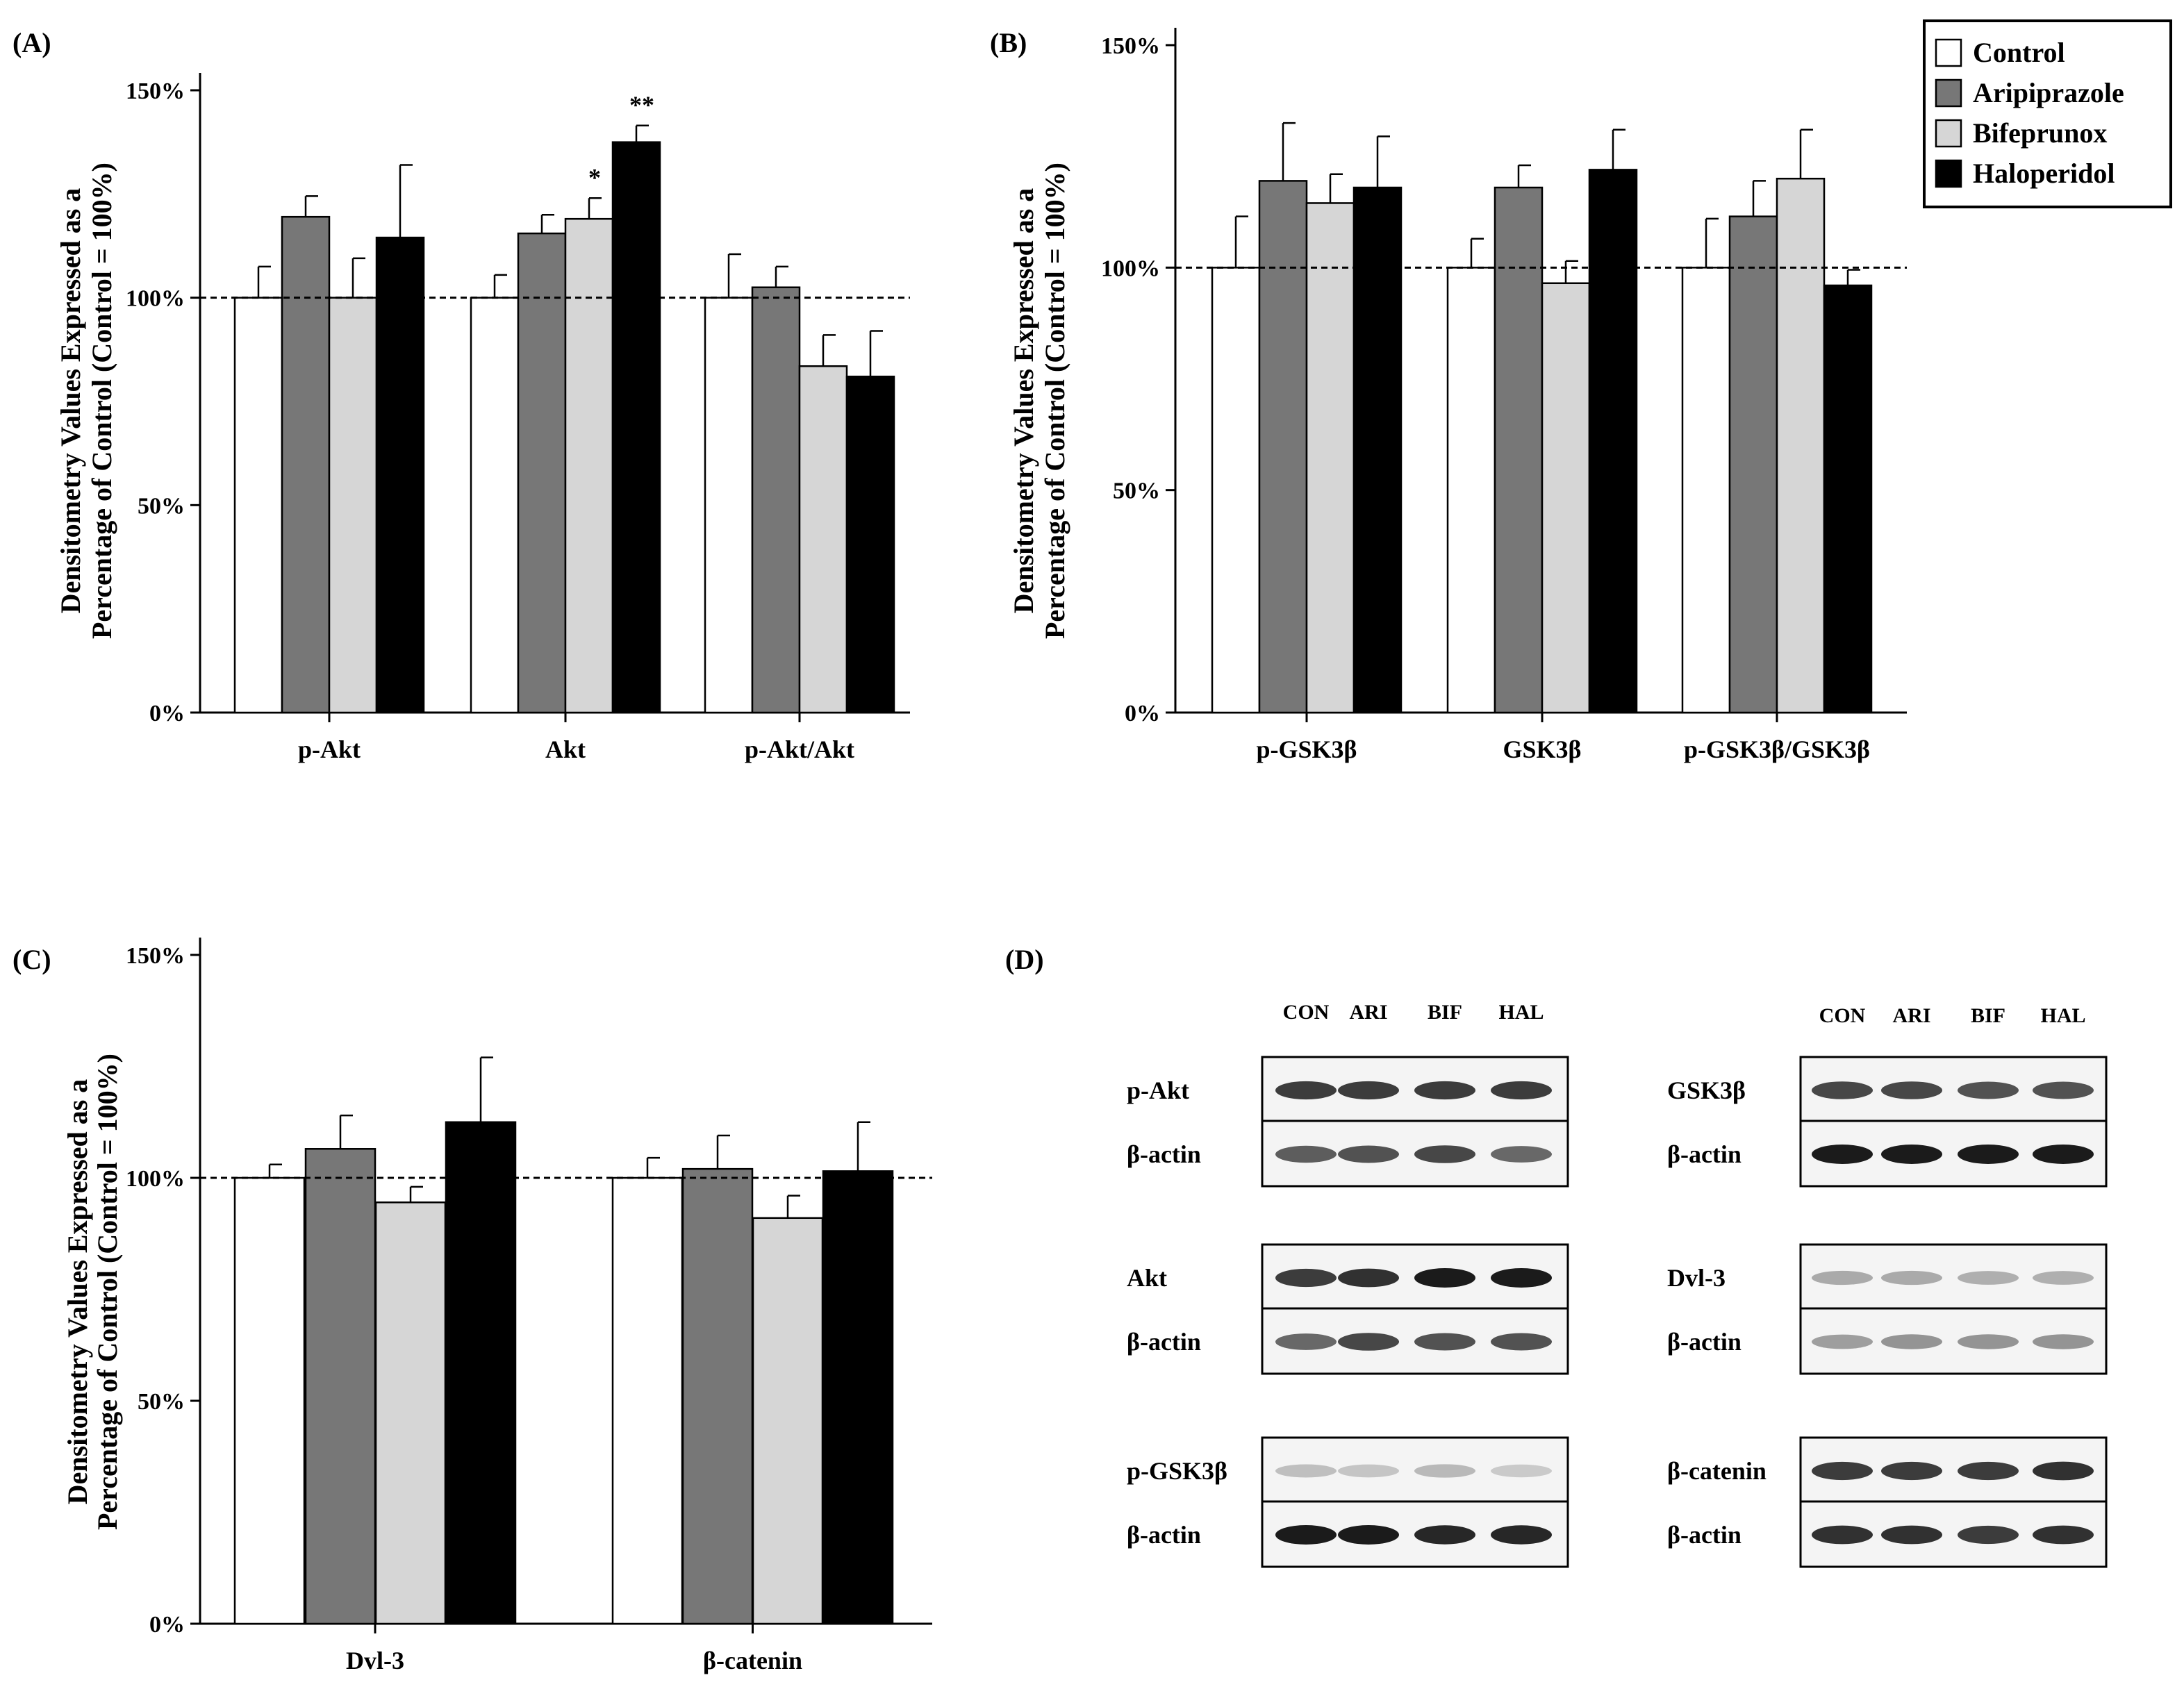  Describe the element at coordinates (1024, 959) in the screenshot. I see `panel-label: (D)` at that location.